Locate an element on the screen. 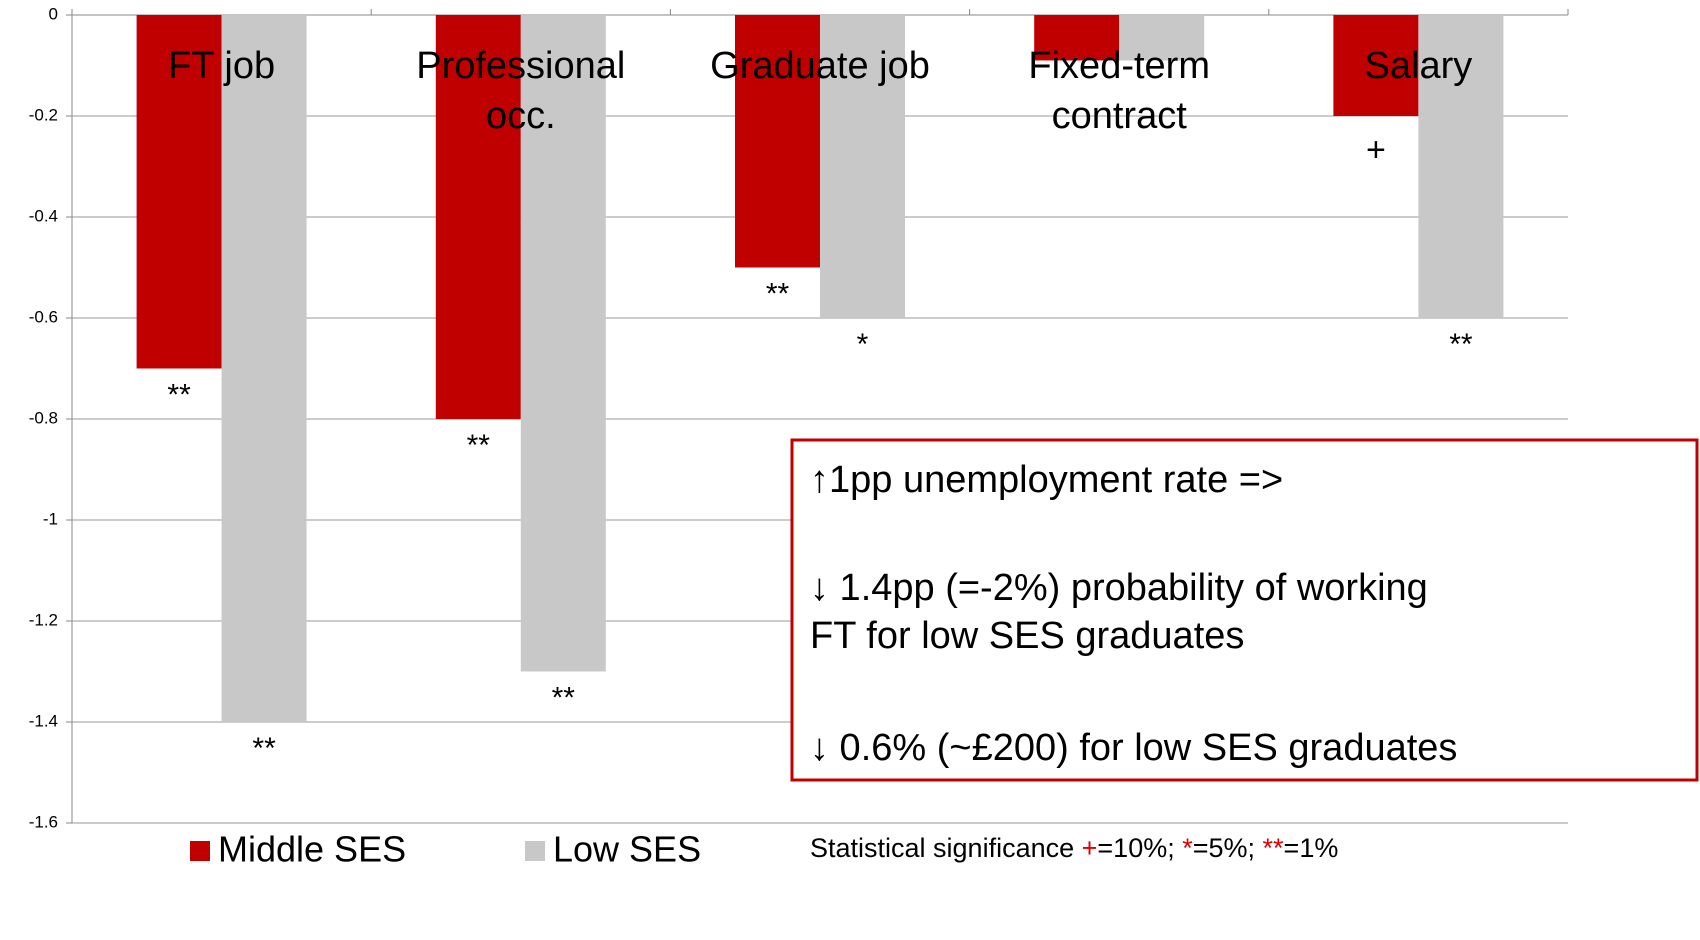  footnote-part: Statistical significance is located at coordinates (946, 848).